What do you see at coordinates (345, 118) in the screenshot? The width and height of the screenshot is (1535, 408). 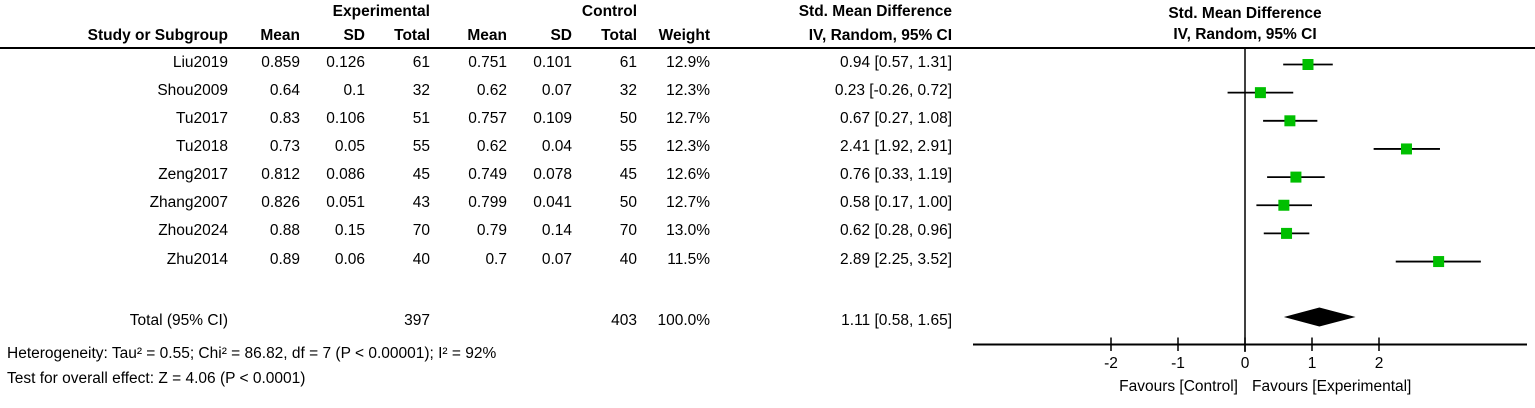 I see `exp-sd: 0.106` at bounding box center [345, 118].